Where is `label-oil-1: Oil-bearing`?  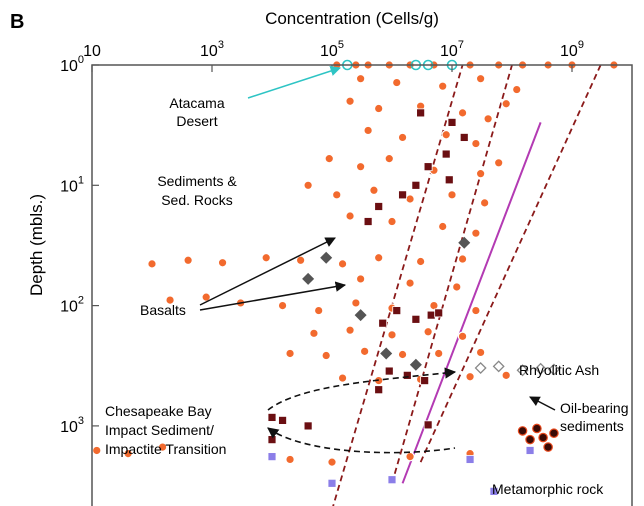
label-oil-1: Oil-bearing is located at coordinates (594, 408).